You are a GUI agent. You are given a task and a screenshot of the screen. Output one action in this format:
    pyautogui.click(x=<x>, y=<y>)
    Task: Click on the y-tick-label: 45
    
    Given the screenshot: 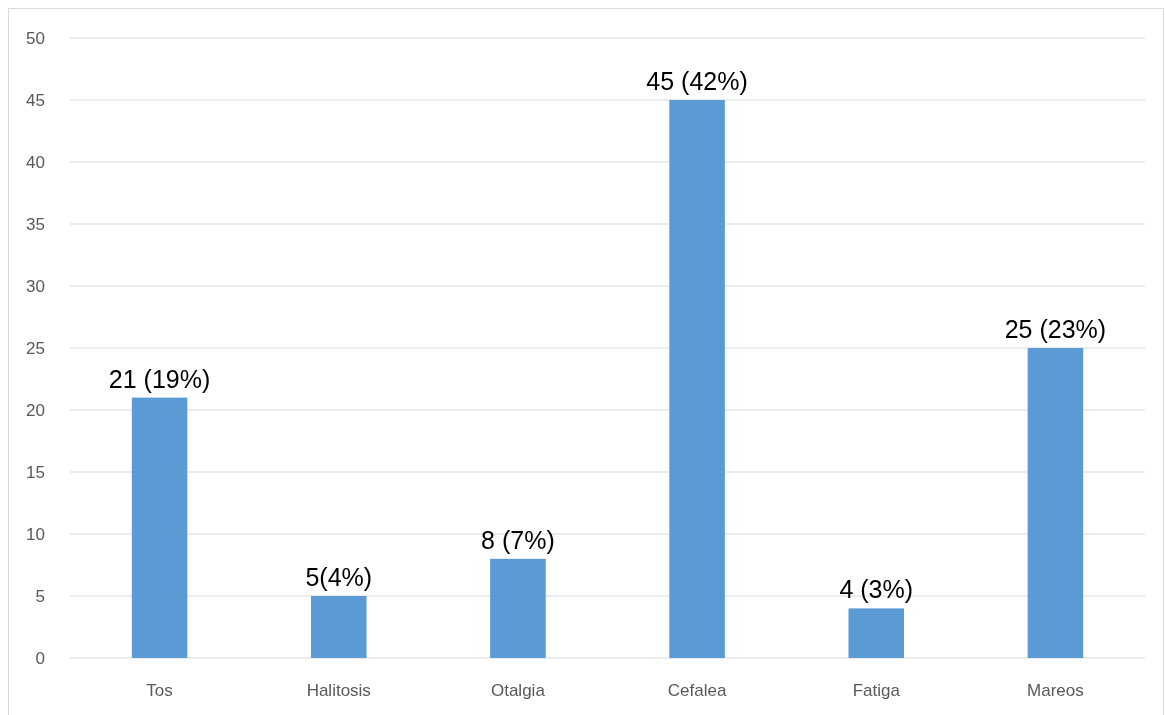 What is the action you would take?
    pyautogui.click(x=35, y=100)
    